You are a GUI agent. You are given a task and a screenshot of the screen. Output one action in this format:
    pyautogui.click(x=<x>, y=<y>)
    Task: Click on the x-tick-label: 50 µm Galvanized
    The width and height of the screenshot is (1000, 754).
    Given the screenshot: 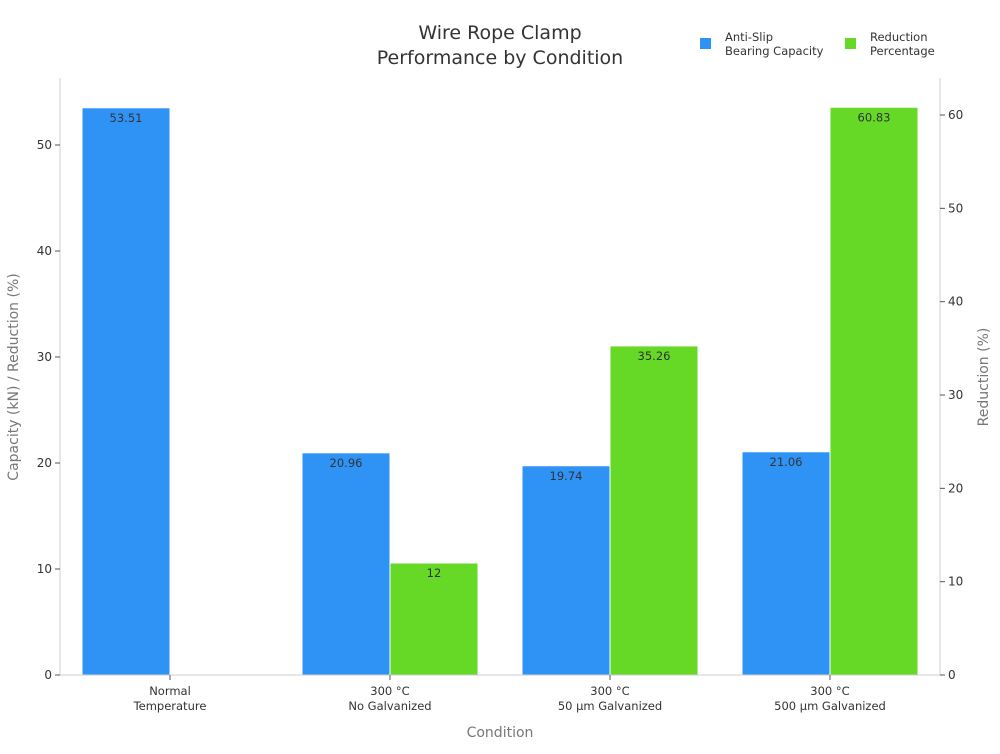 What is the action you would take?
    pyautogui.click(x=610, y=706)
    